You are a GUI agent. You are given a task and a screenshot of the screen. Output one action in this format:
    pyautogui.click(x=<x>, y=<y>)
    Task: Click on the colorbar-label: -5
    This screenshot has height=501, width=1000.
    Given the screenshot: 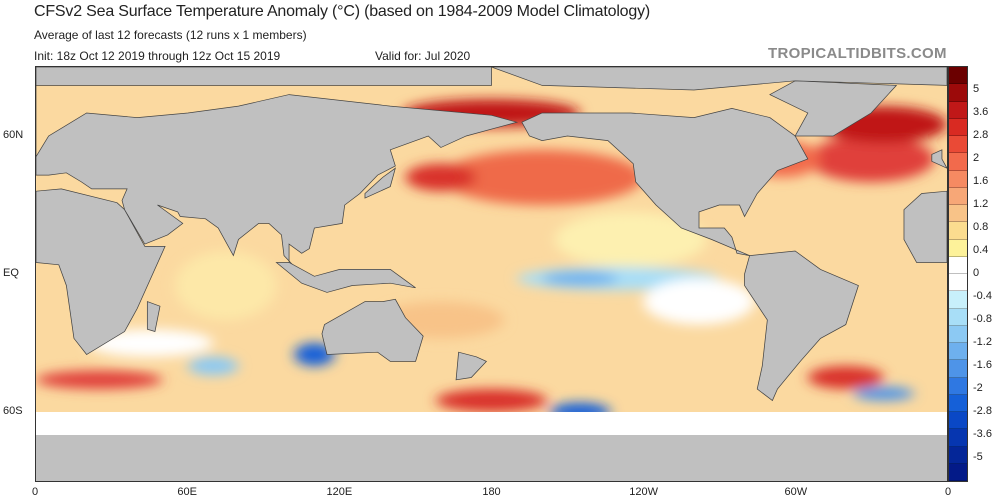 What is the action you would take?
    pyautogui.click(x=978, y=457)
    